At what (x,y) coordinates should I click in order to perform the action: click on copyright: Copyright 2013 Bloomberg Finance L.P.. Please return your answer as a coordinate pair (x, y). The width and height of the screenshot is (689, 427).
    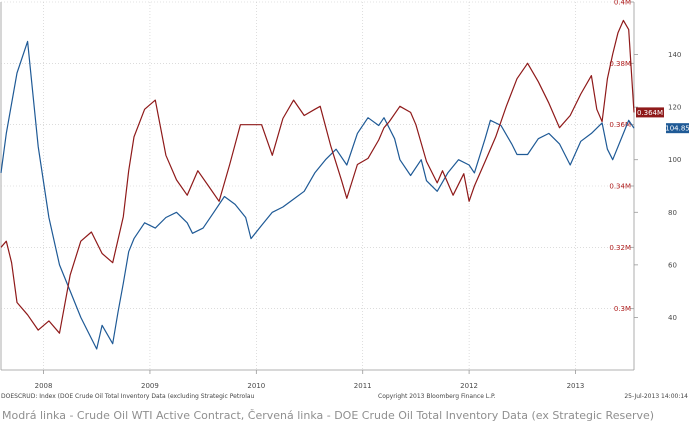
    Looking at the image, I should click on (437, 396).